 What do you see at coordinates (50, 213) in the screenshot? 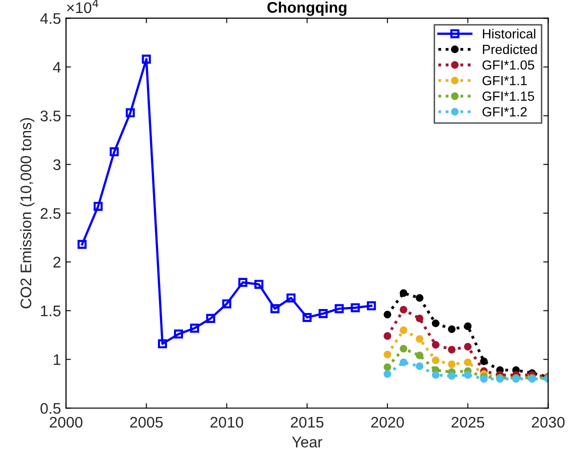
I see `y-tick-label: 2.5` at bounding box center [50, 213].